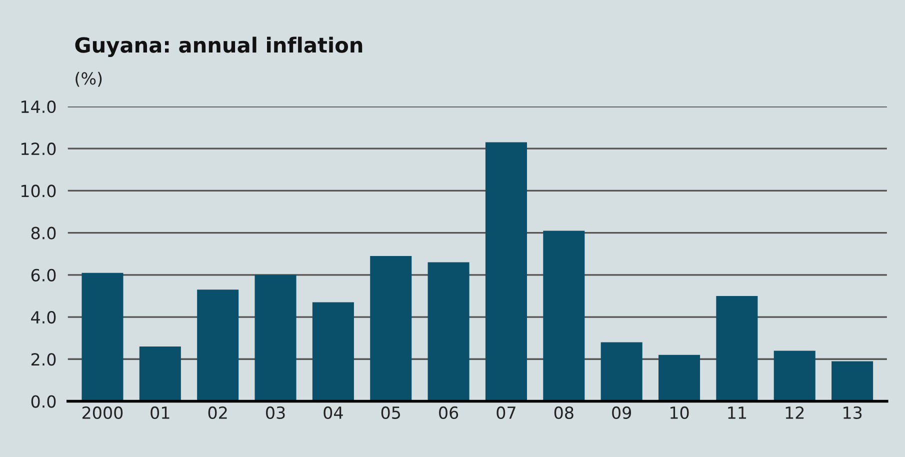 This screenshot has height=457, width=905. I want to click on chart-subtitle: (%), so click(89, 79).